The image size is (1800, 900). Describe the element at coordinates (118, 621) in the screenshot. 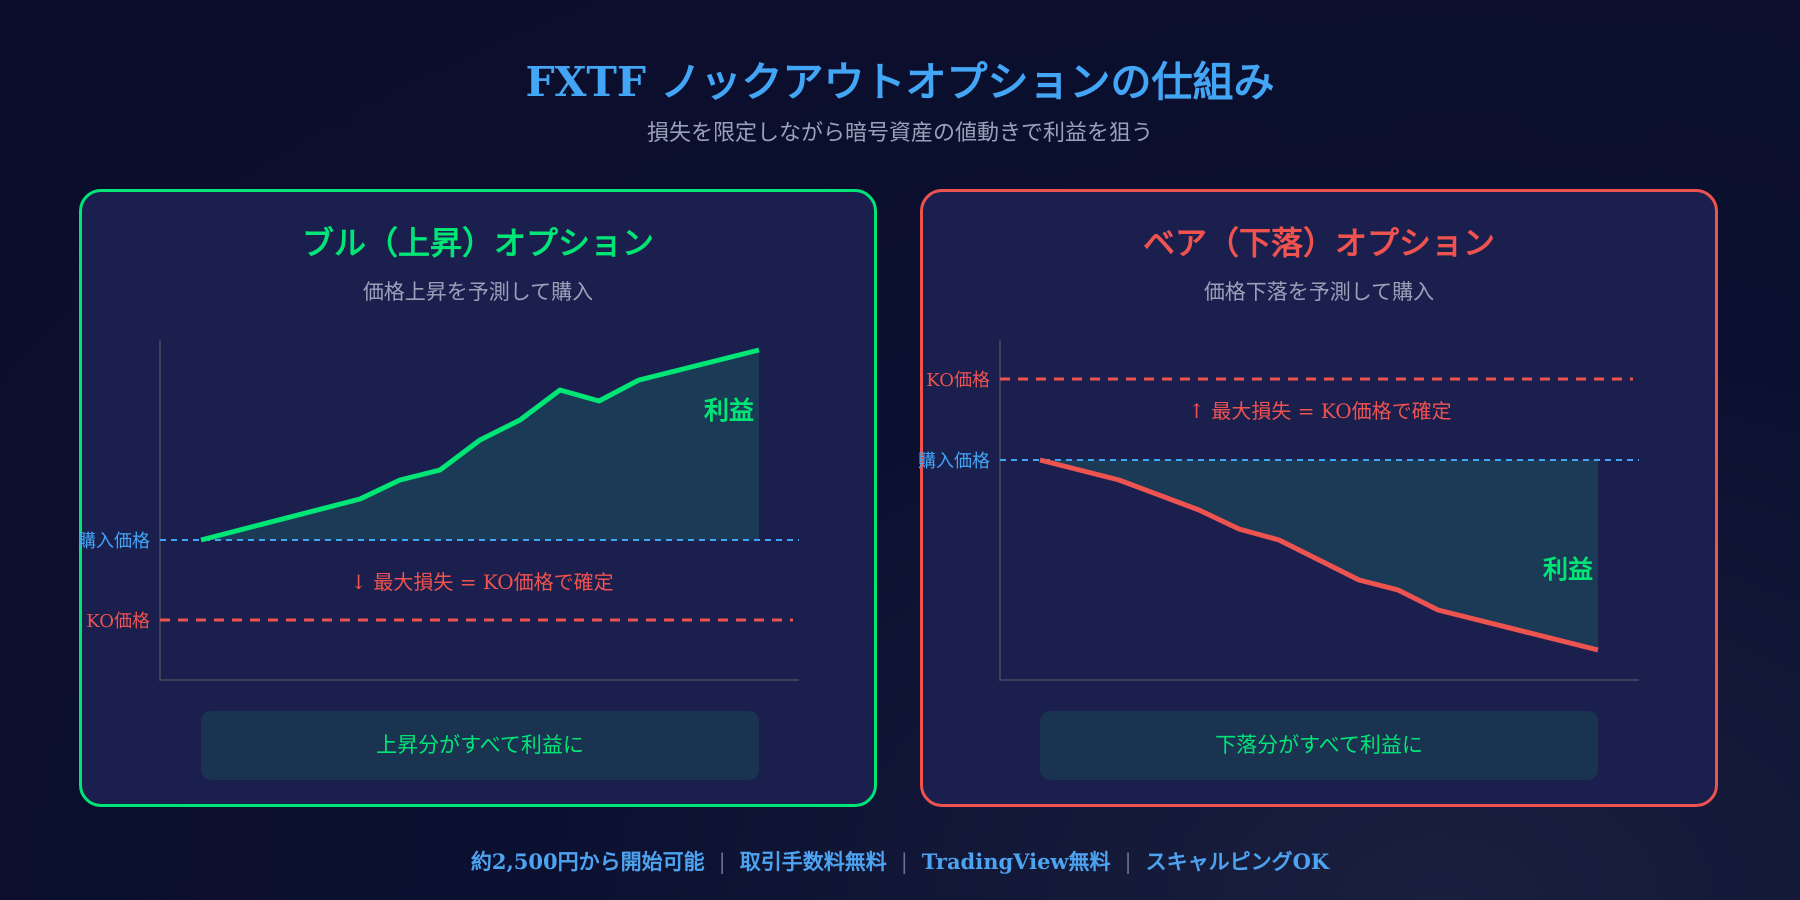

I see `bull-ko-price-label: KO価格` at that location.